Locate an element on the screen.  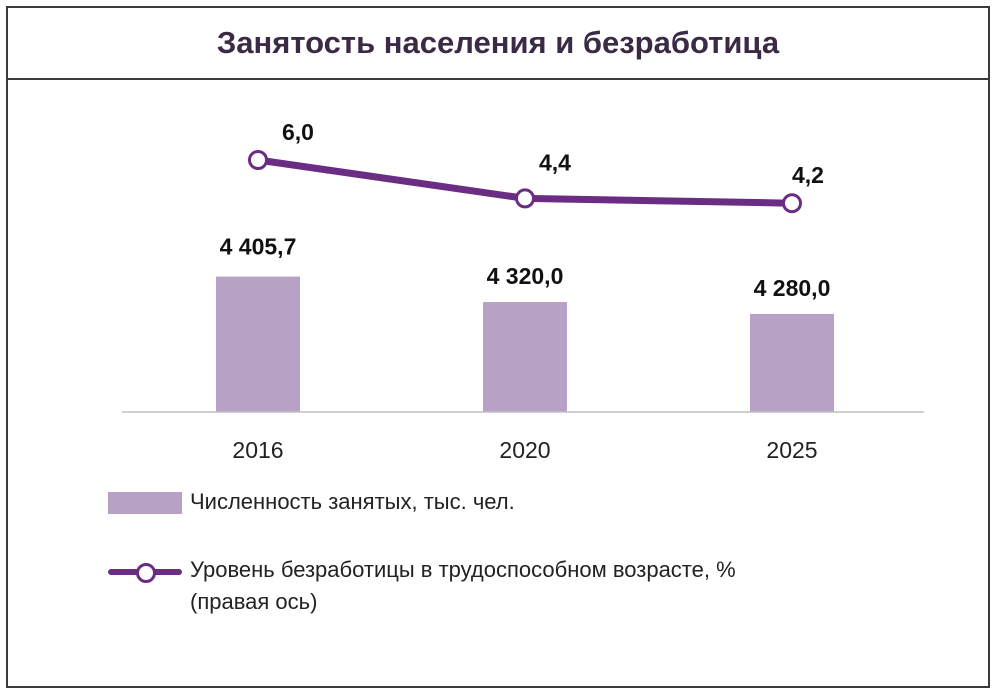
line-point-marker-2020 is located at coordinates (525, 198).